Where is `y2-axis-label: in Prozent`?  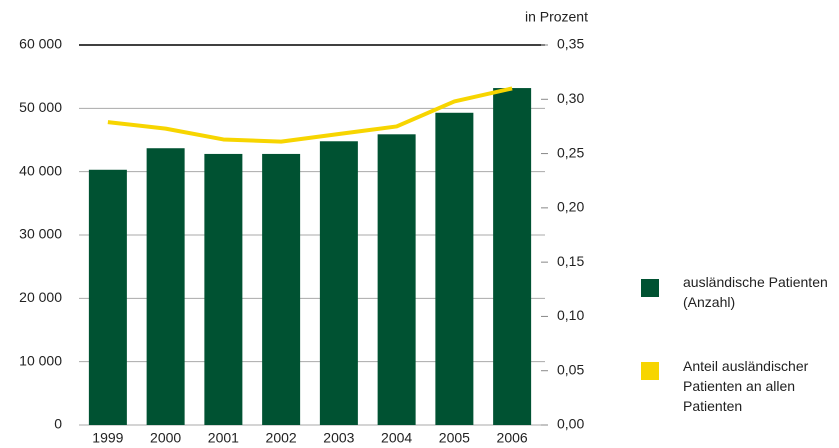
y2-axis-label: in Prozent is located at coordinates (556, 17).